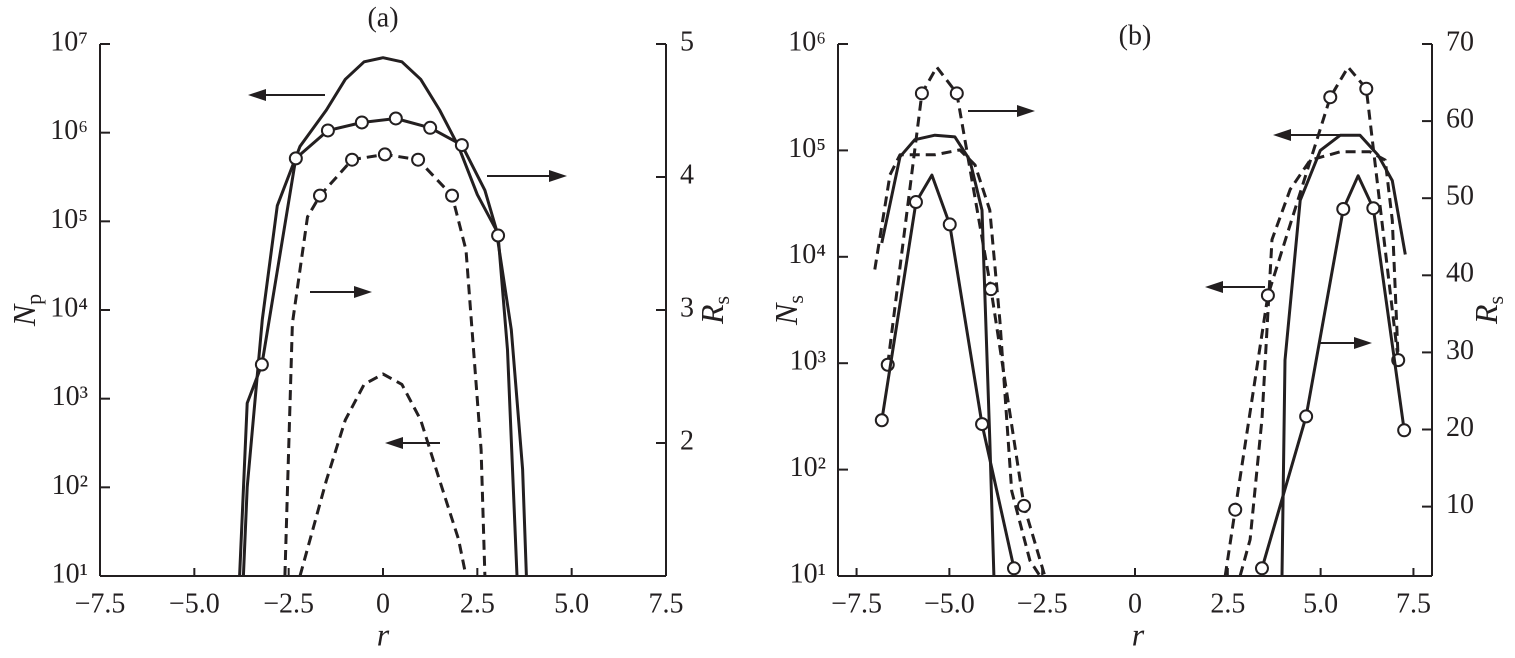 The image size is (1515, 658). What do you see at coordinates (687, 174) in the screenshot?
I see `y2-tick-label: 4` at bounding box center [687, 174].